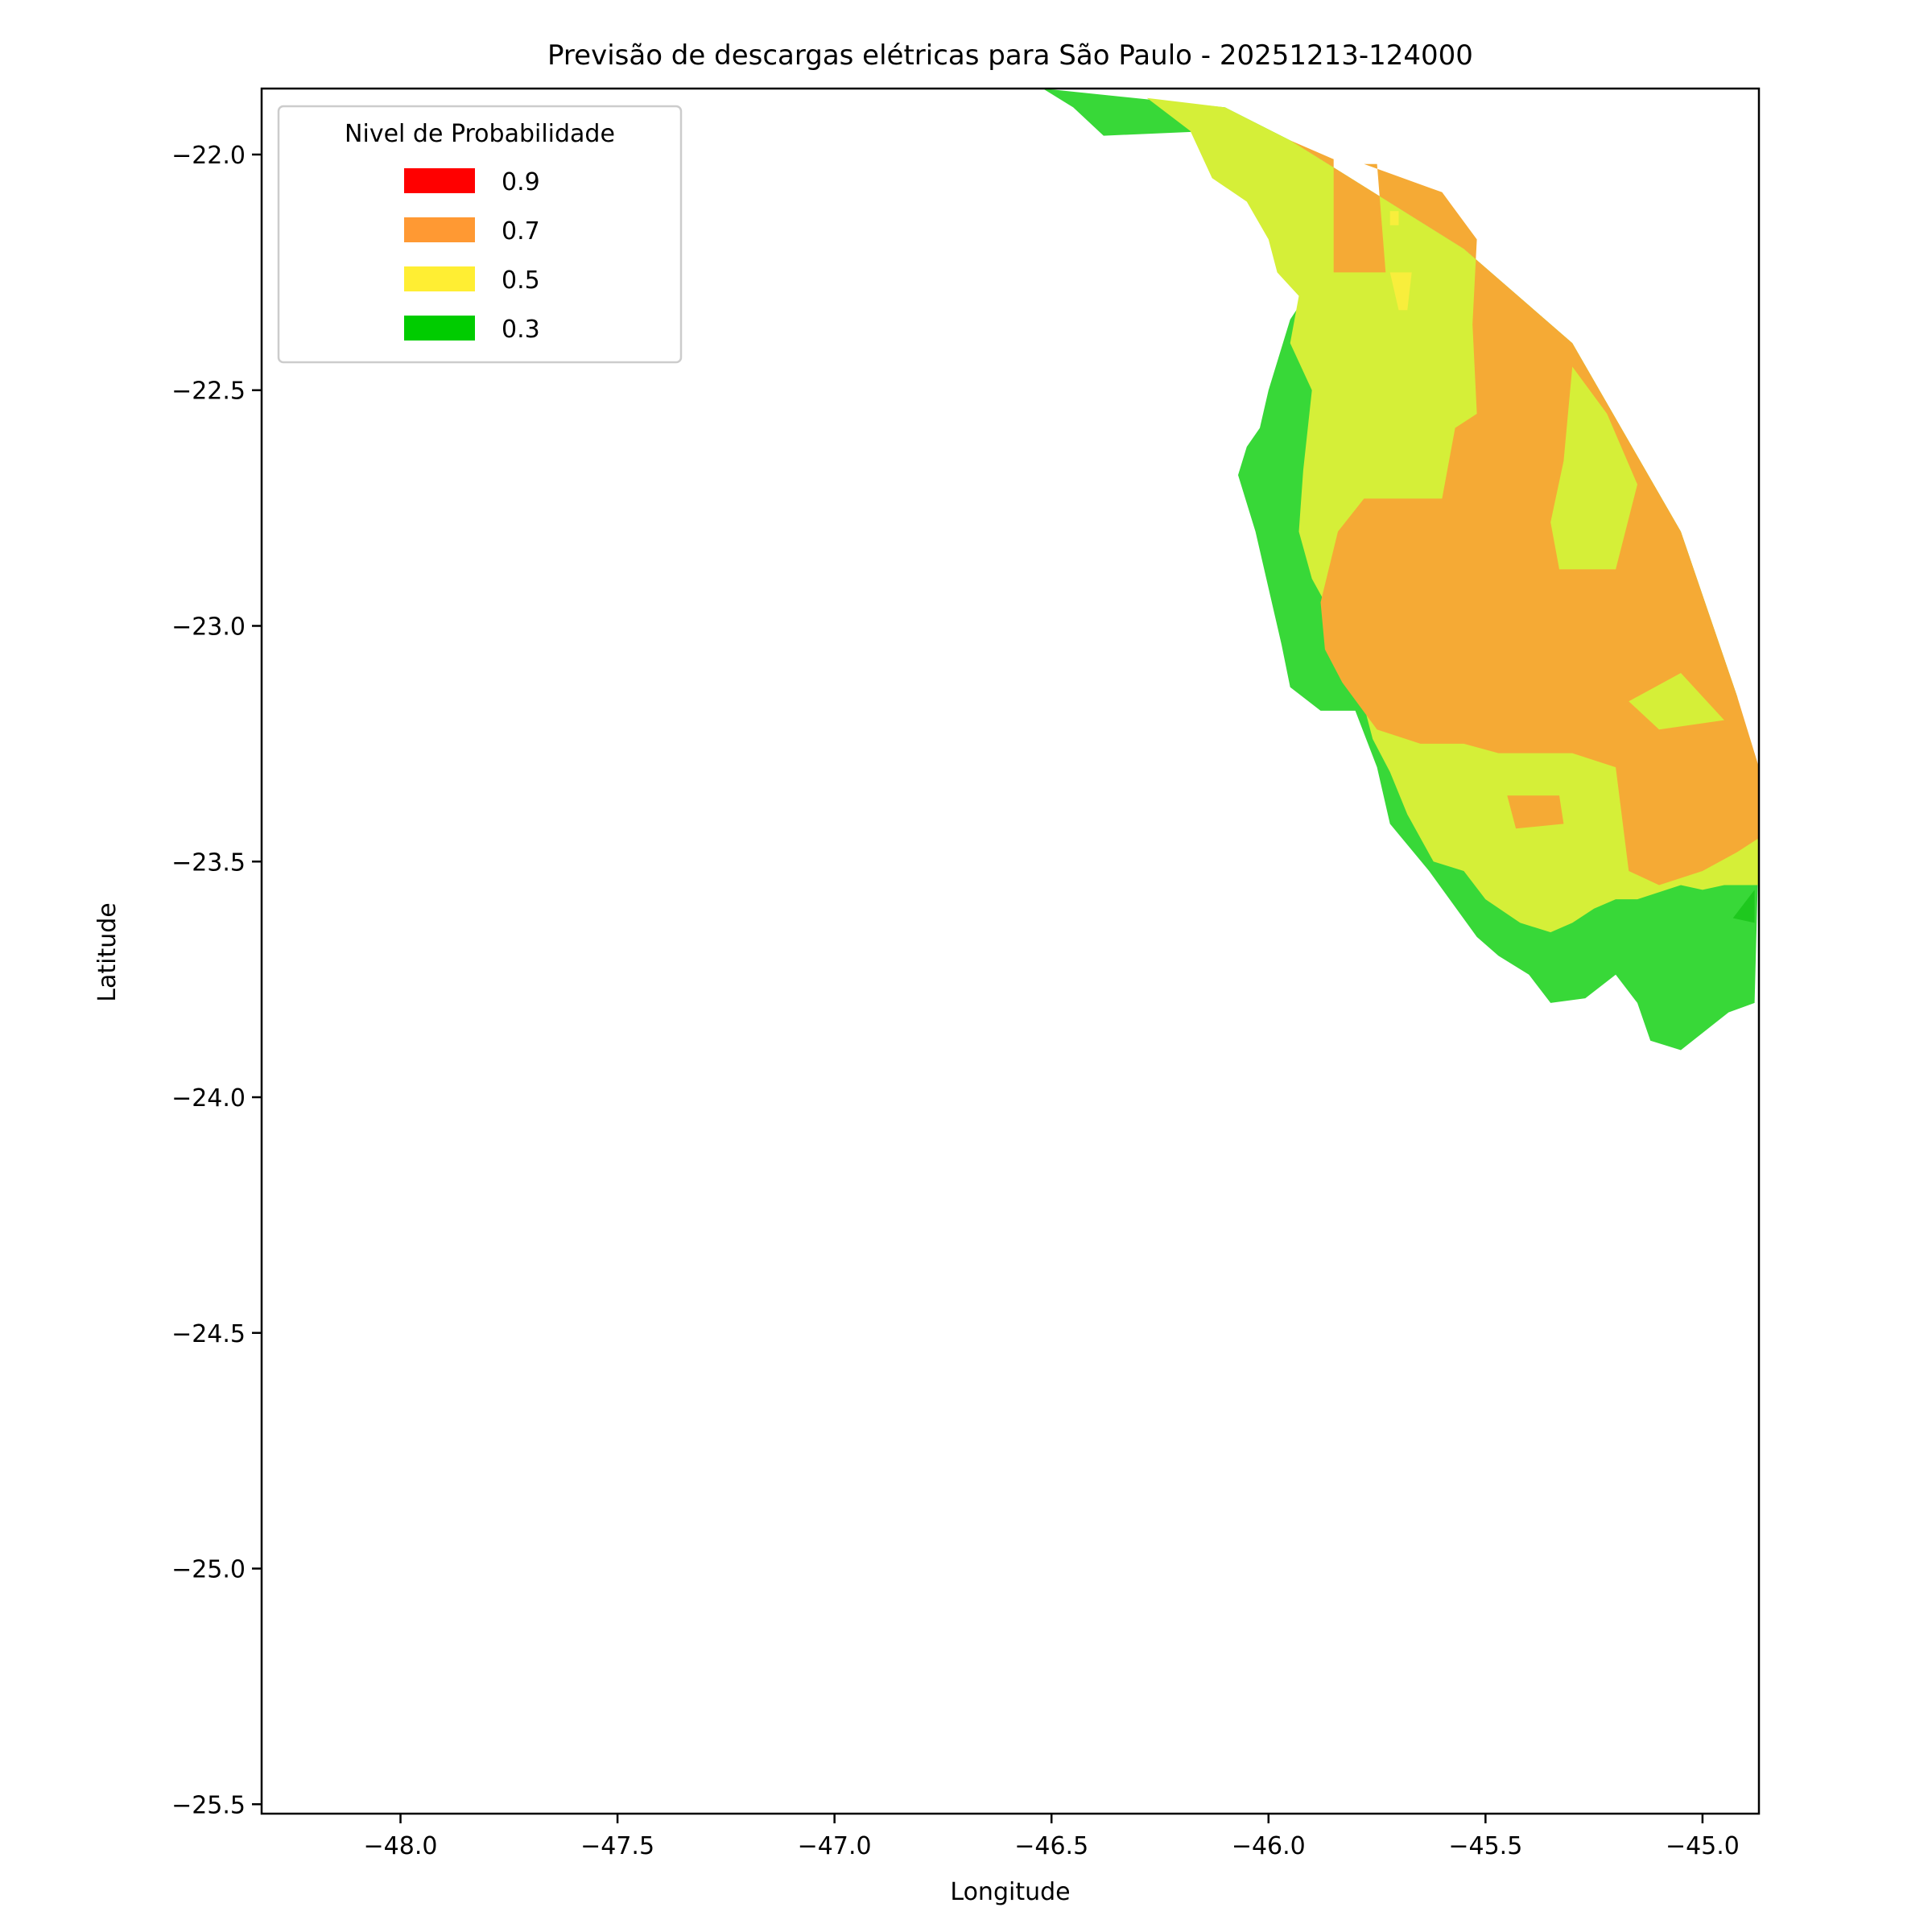 The height and width of the screenshot is (1932, 1932). Describe the element at coordinates (208, 1098) in the screenshot. I see `y-tick-label: −24.0` at that location.